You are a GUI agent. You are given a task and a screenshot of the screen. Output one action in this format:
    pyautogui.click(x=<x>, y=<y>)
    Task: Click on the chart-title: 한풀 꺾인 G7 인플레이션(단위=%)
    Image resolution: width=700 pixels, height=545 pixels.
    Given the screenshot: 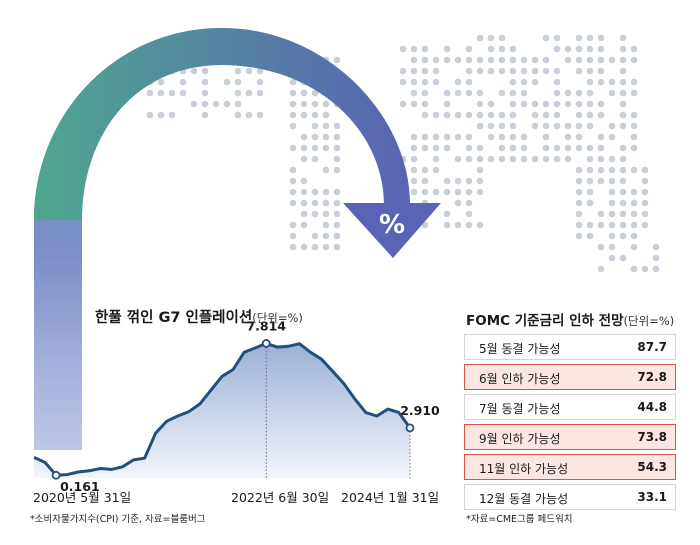 What is the action you would take?
    pyautogui.click(x=199, y=316)
    